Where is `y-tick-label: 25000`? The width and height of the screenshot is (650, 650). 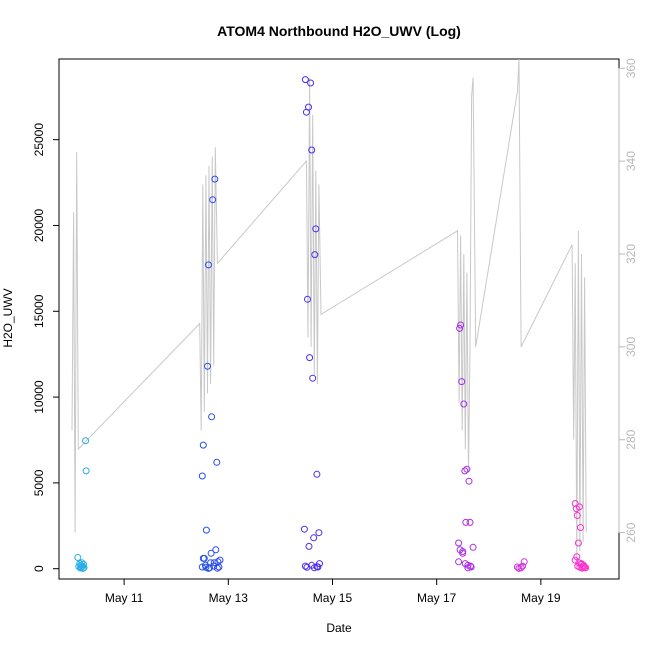
y-tick-label: 25000 is located at coordinates (39, 140).